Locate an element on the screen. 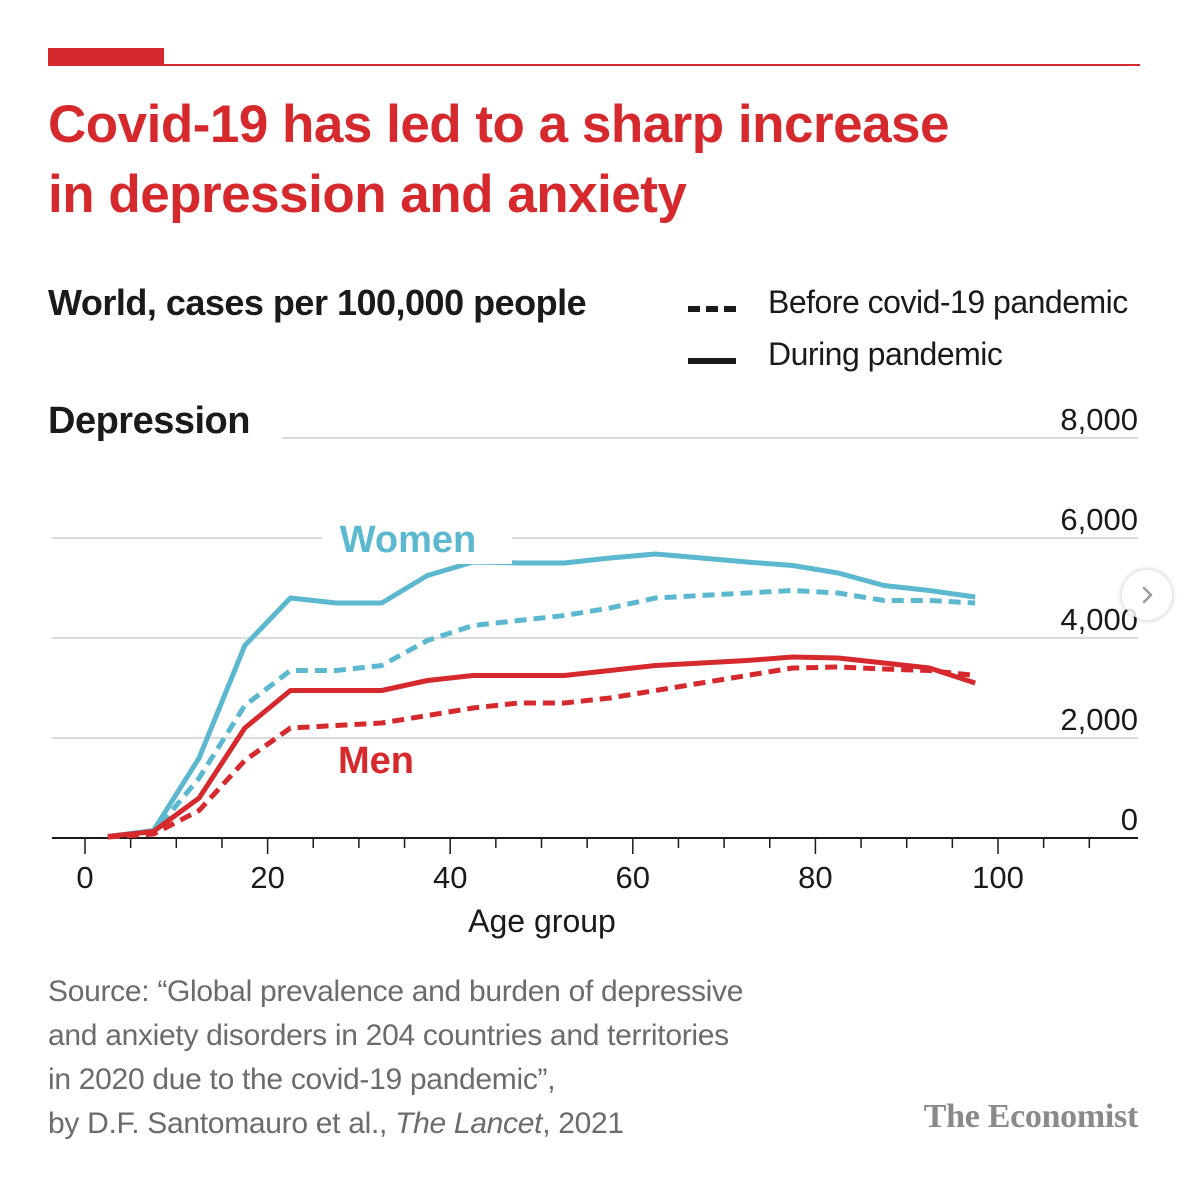 This screenshot has height=1186, width=1190. chart-subtitle: World, cases per 100,000 people is located at coordinates (317, 302).